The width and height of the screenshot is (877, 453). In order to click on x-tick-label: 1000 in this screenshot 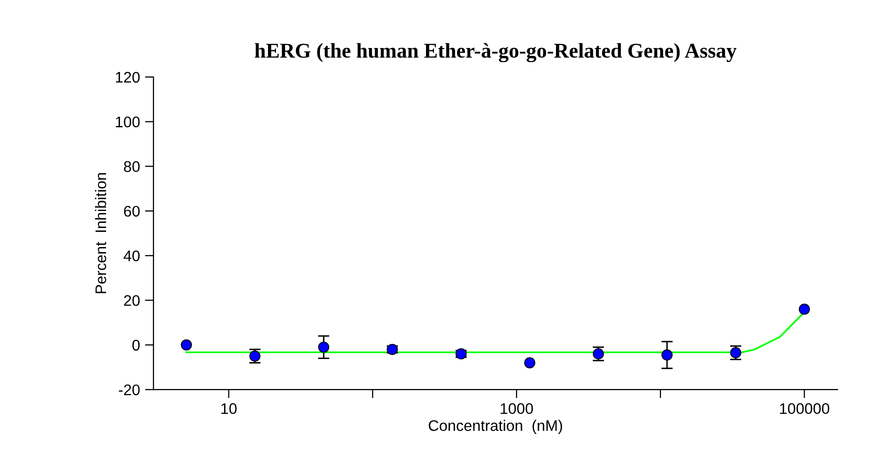, I will do `click(516, 408)`.